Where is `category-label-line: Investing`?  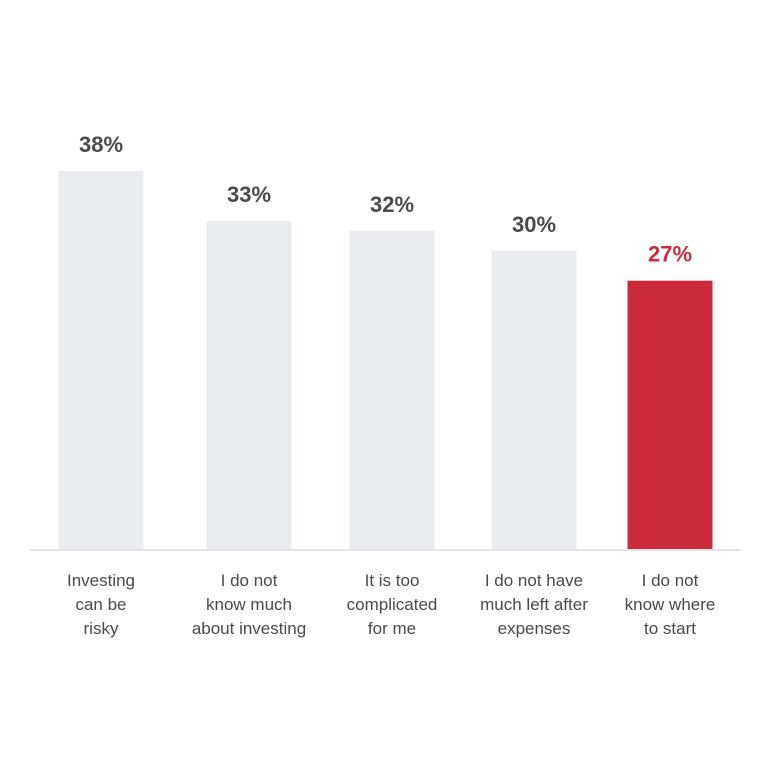
category-label-line: Investing is located at coordinates (101, 580).